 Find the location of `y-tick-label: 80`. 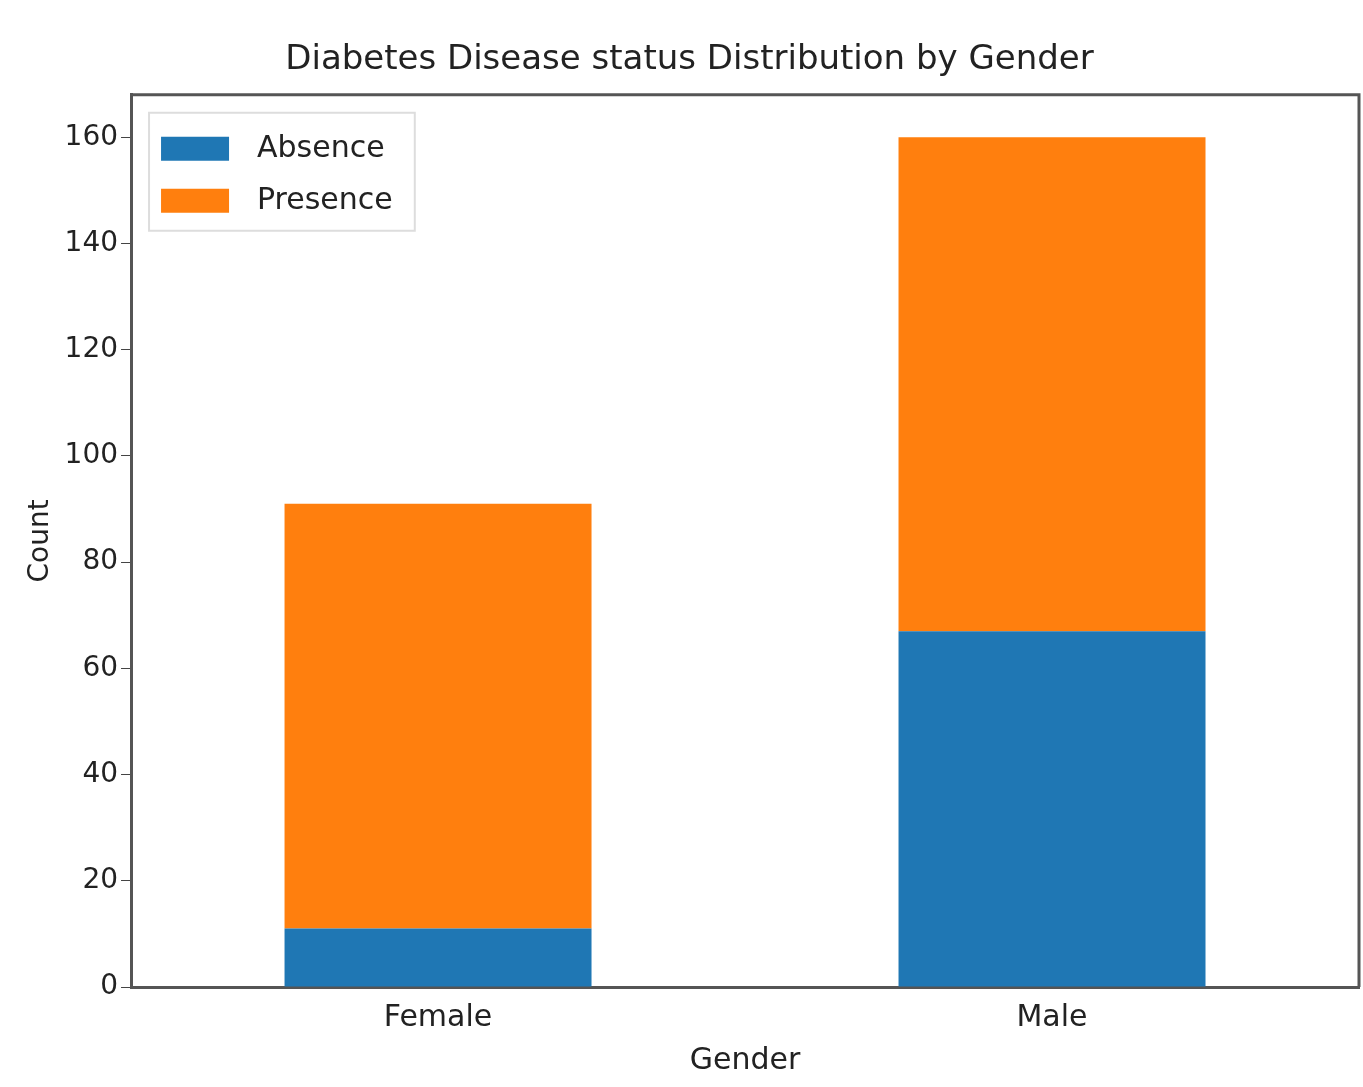

y-tick-label: 80 is located at coordinates (100, 560).